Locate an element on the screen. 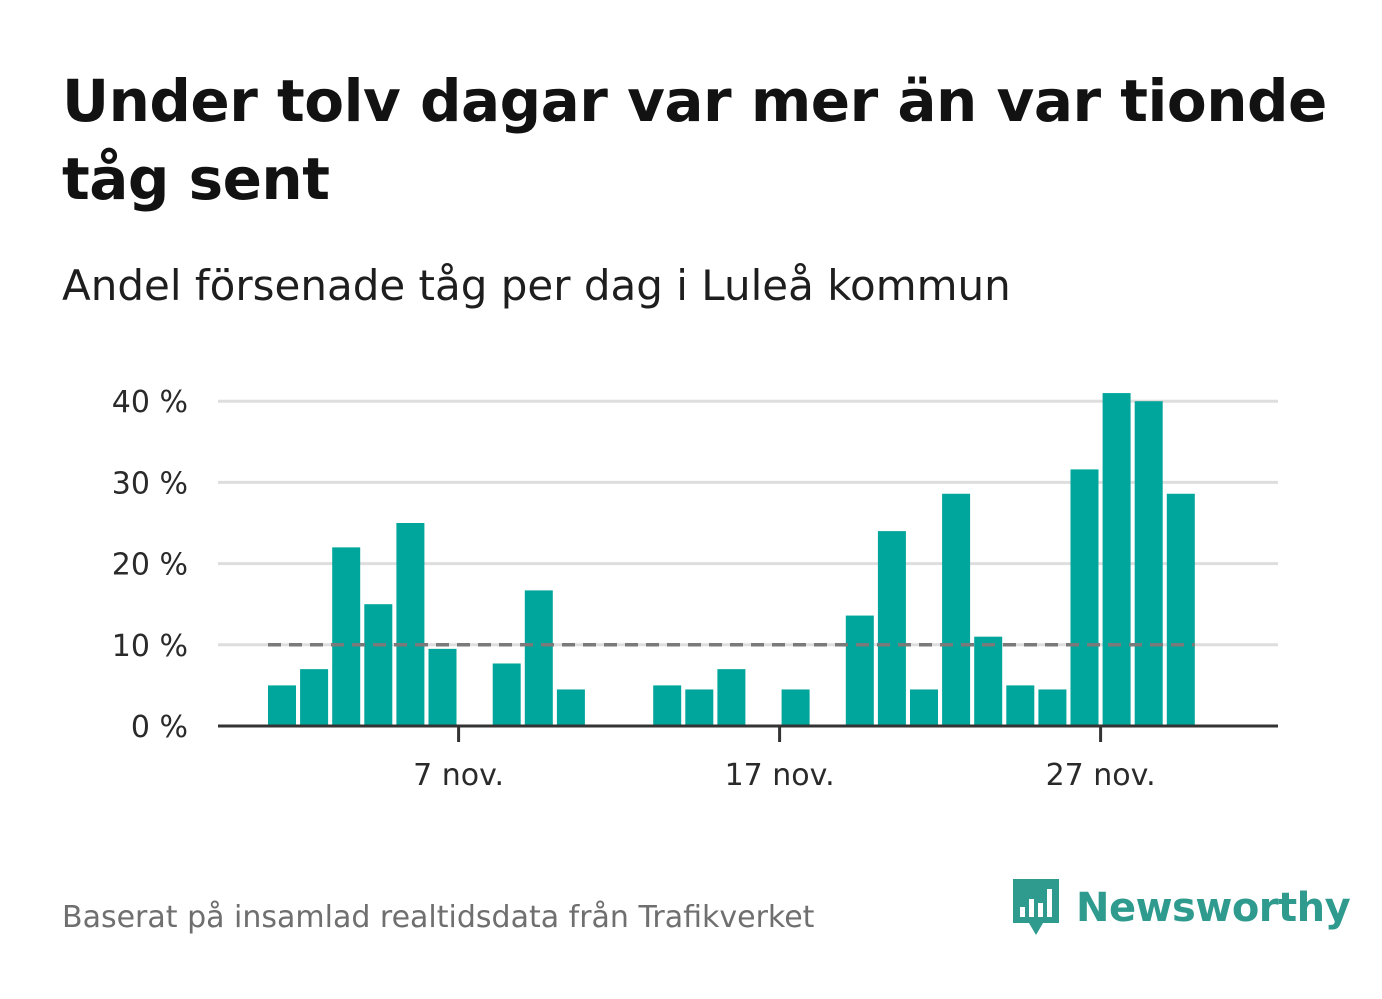  y-tick-label: 0 % is located at coordinates (159, 727).